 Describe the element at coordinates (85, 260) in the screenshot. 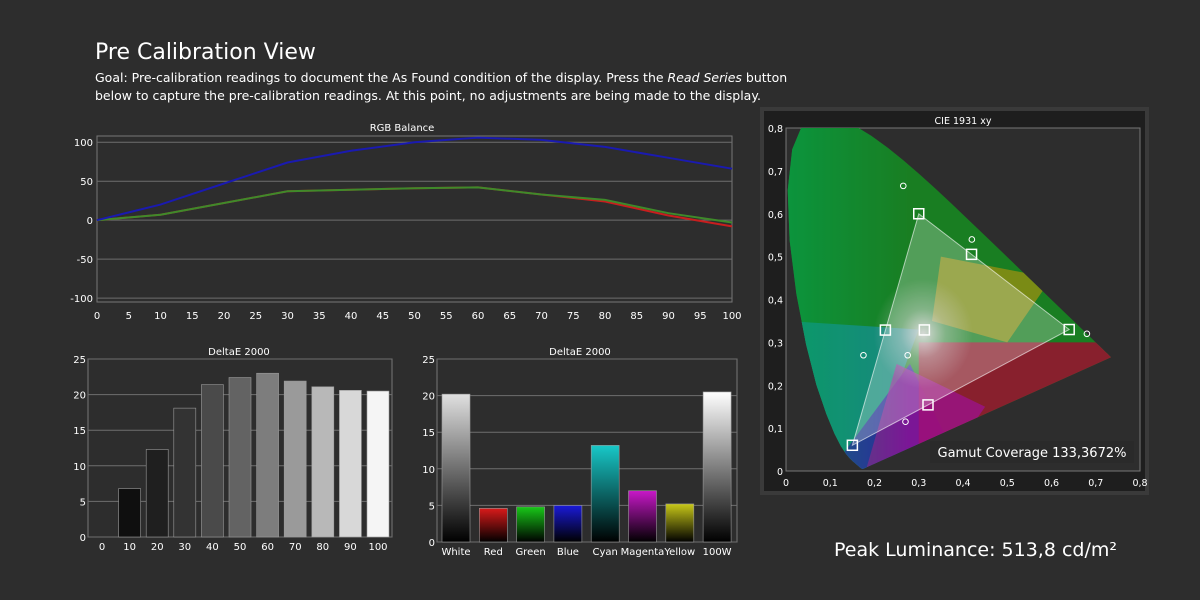

I see `rgb-ytick-label: -50` at that location.